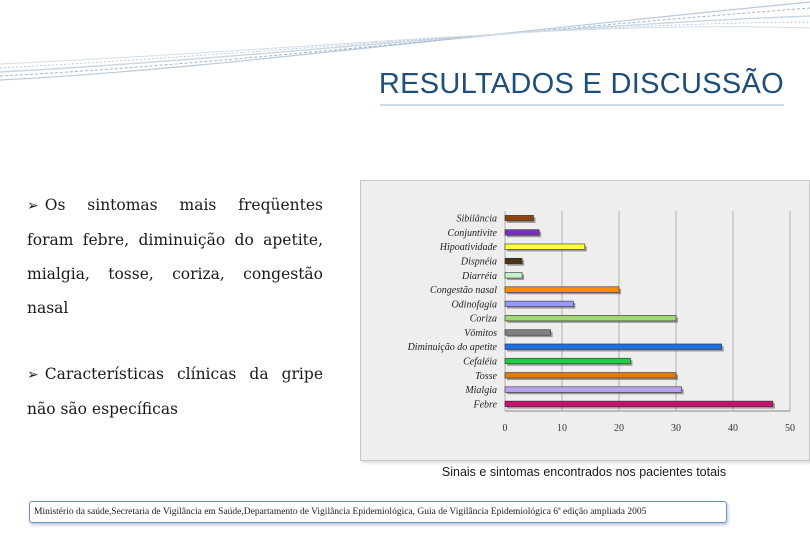 The image size is (810, 540). What do you see at coordinates (483, 319) in the screenshot?
I see `category-label: Coriza` at bounding box center [483, 319].